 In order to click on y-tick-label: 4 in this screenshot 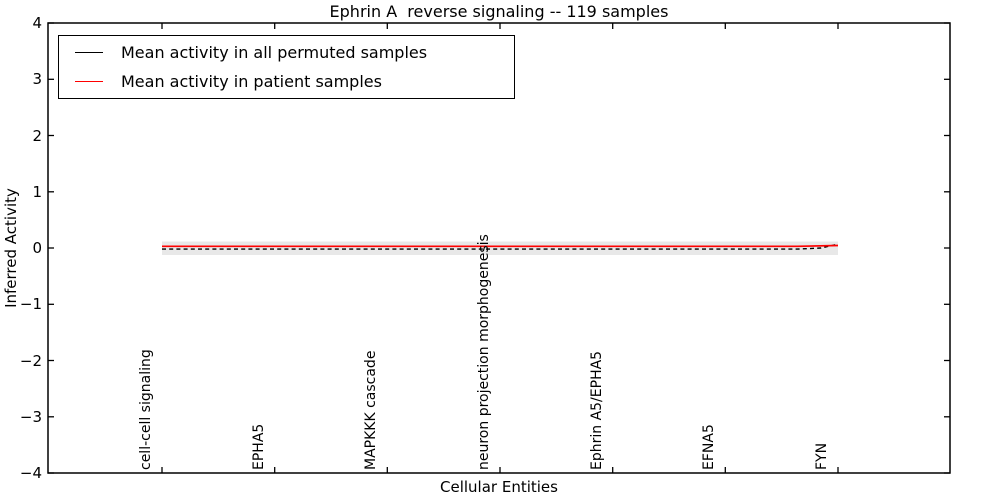, I will do `click(37, 23)`.